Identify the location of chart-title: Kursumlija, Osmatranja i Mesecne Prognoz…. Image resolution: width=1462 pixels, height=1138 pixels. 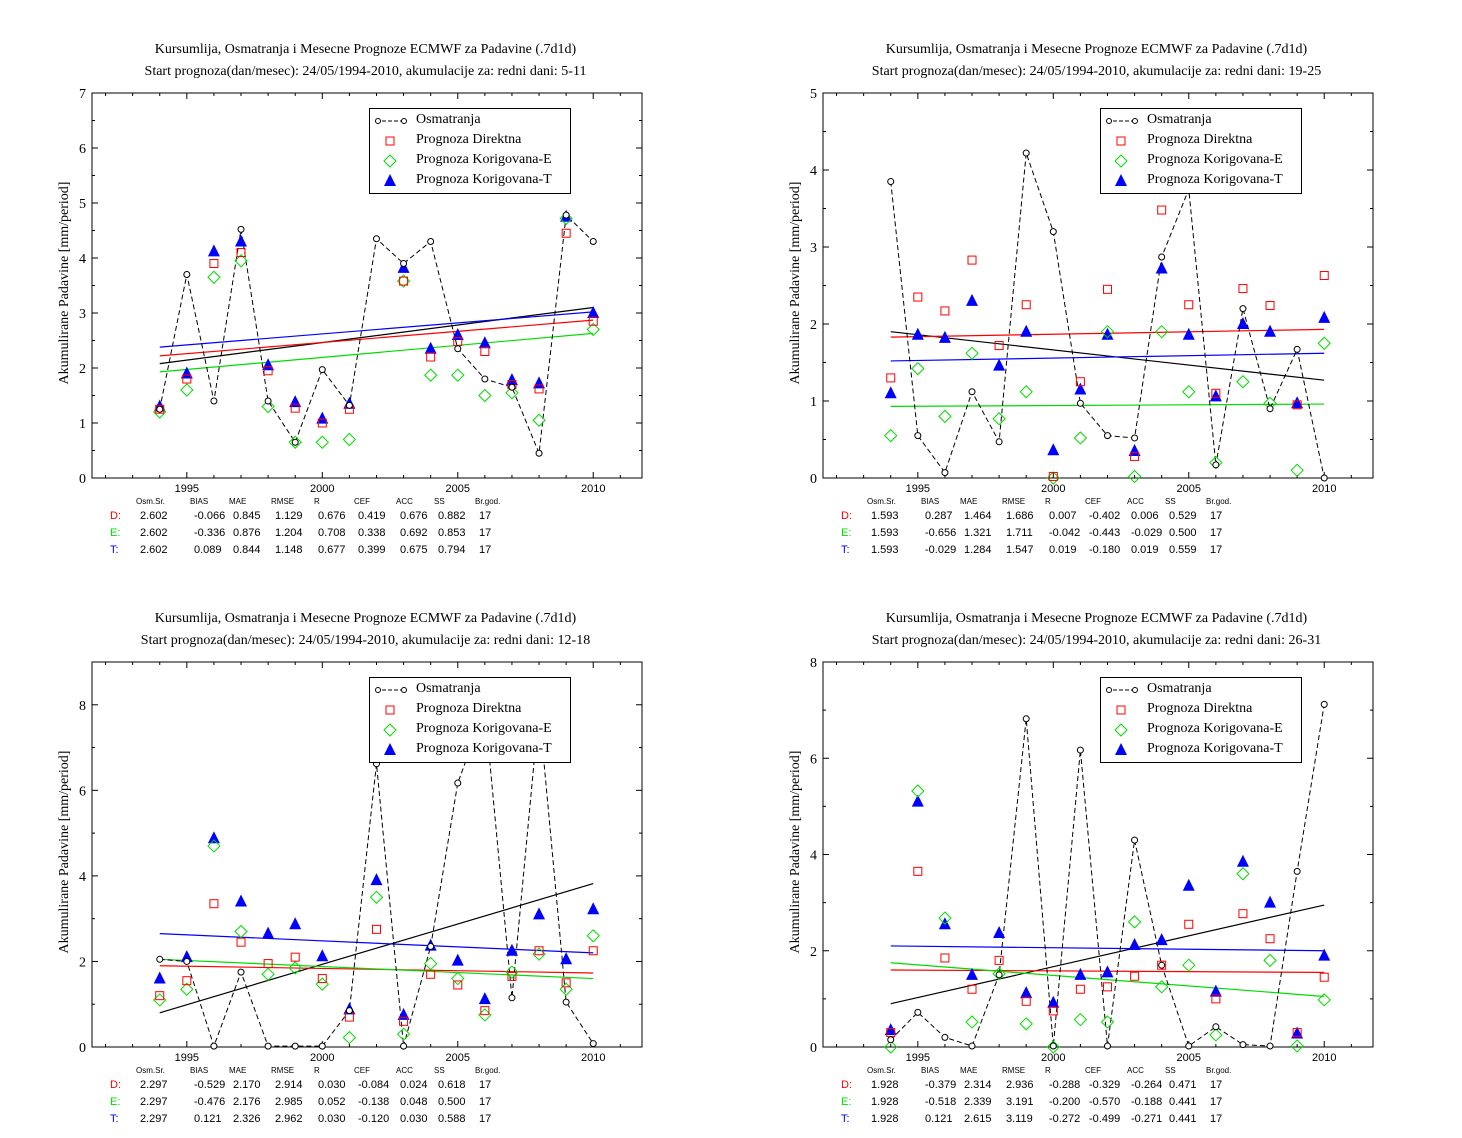
(365, 49).